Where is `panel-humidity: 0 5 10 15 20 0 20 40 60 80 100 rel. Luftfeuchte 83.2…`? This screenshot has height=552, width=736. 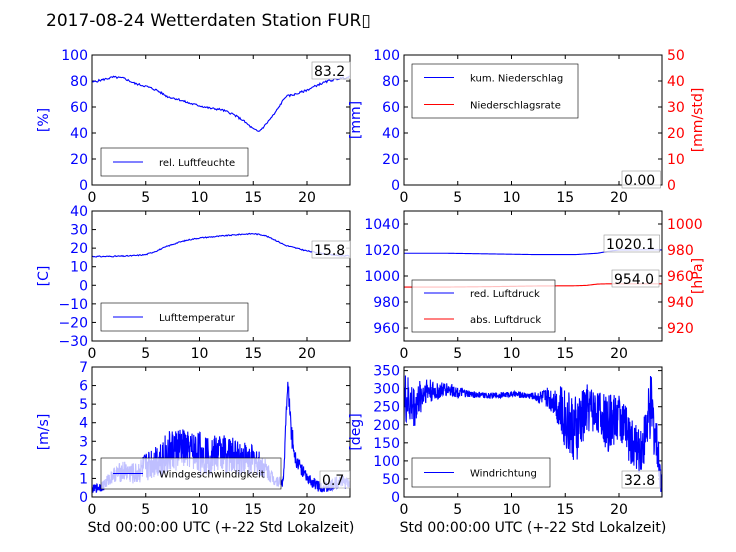 panel-humidity: 0 5 10 15 20 0 20 40 60 80 100 rel. Luftfeuchte 83.2… is located at coordinates (193, 127).